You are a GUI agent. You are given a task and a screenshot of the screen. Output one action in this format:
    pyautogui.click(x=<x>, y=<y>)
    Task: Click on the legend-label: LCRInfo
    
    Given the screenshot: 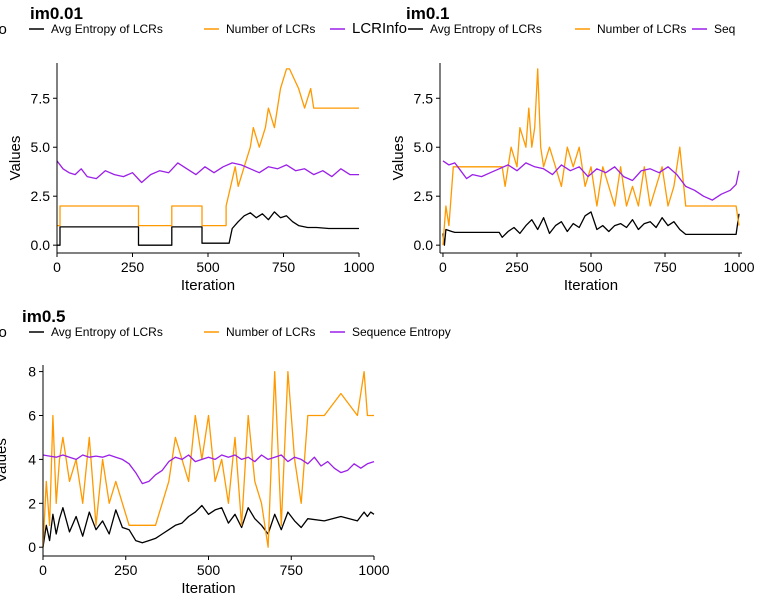 What is the action you would take?
    pyautogui.click(x=379, y=28)
    